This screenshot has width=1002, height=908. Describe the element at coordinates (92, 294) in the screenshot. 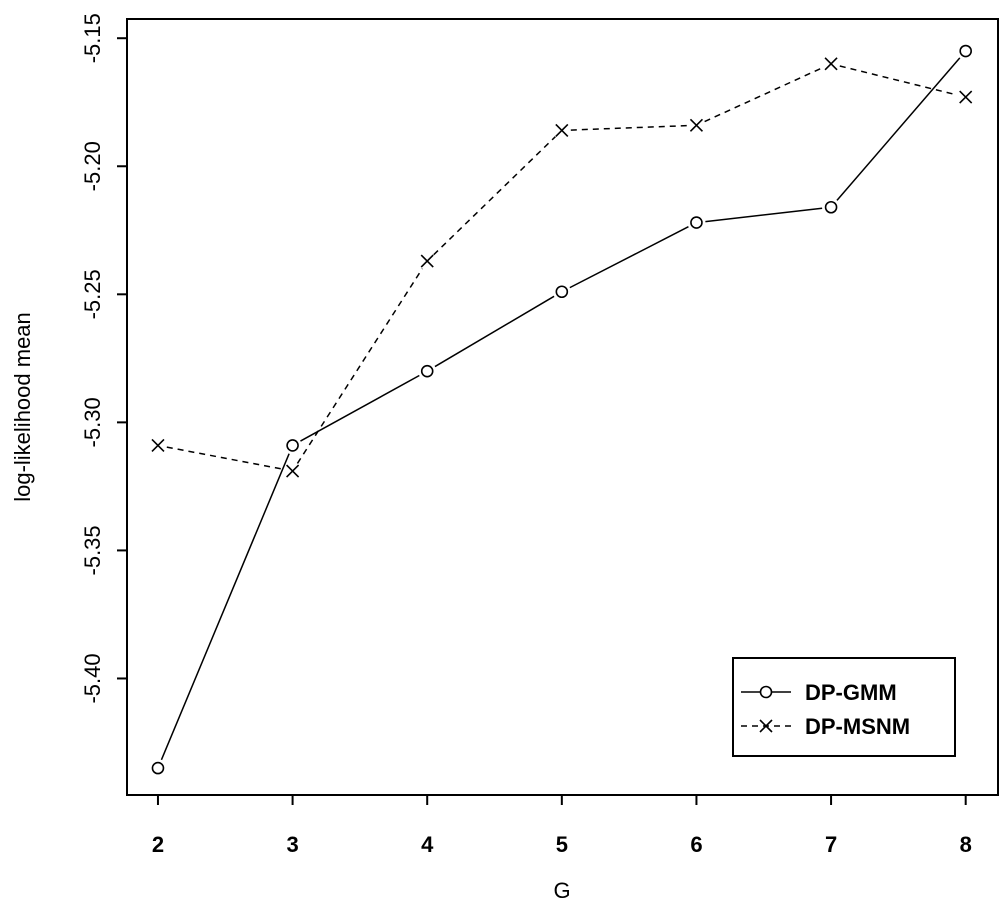

I see `y-tick-label: -5.25` at that location.